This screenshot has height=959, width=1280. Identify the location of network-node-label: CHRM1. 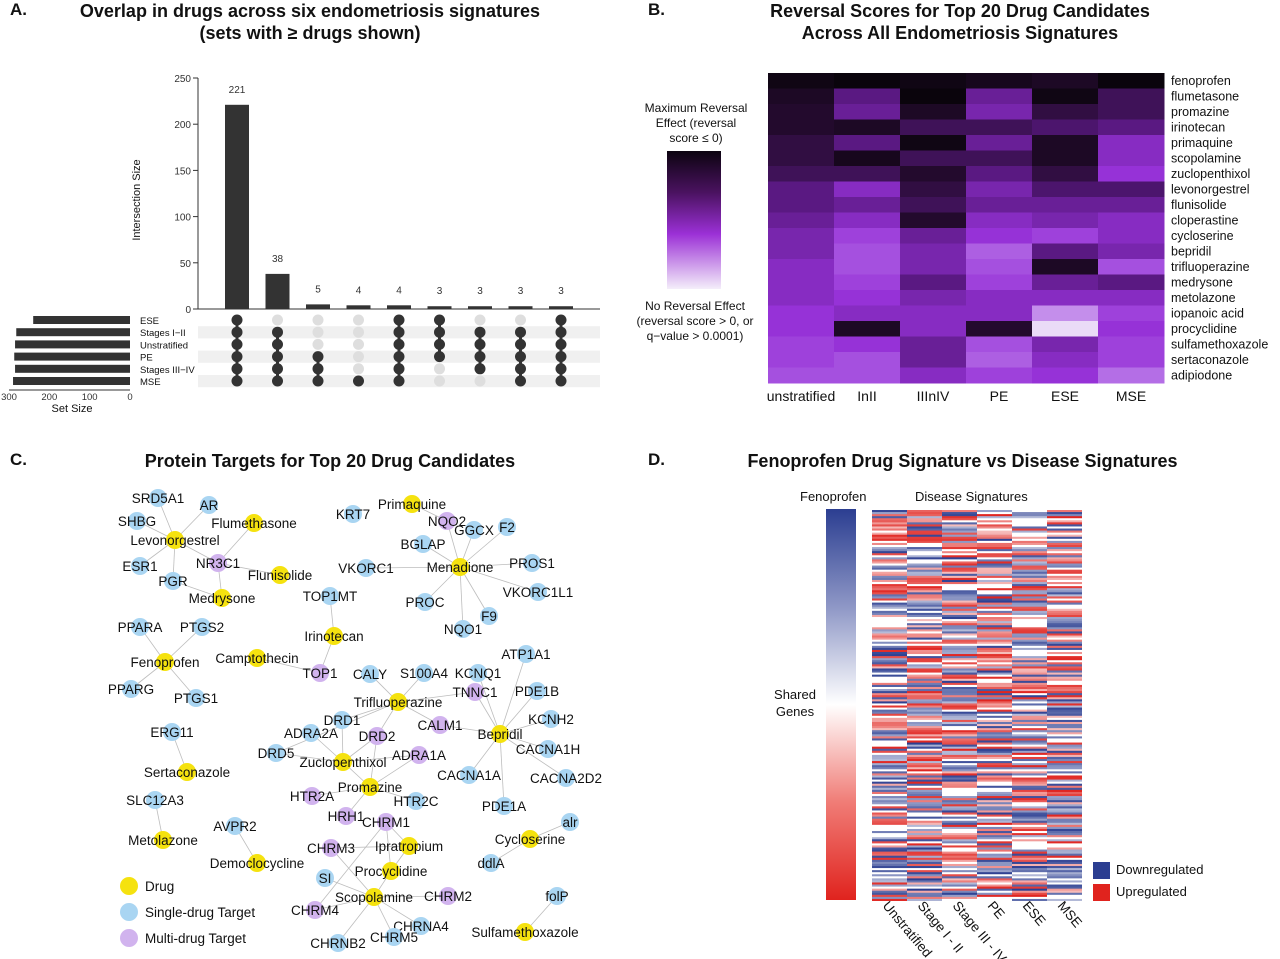
(386, 822).